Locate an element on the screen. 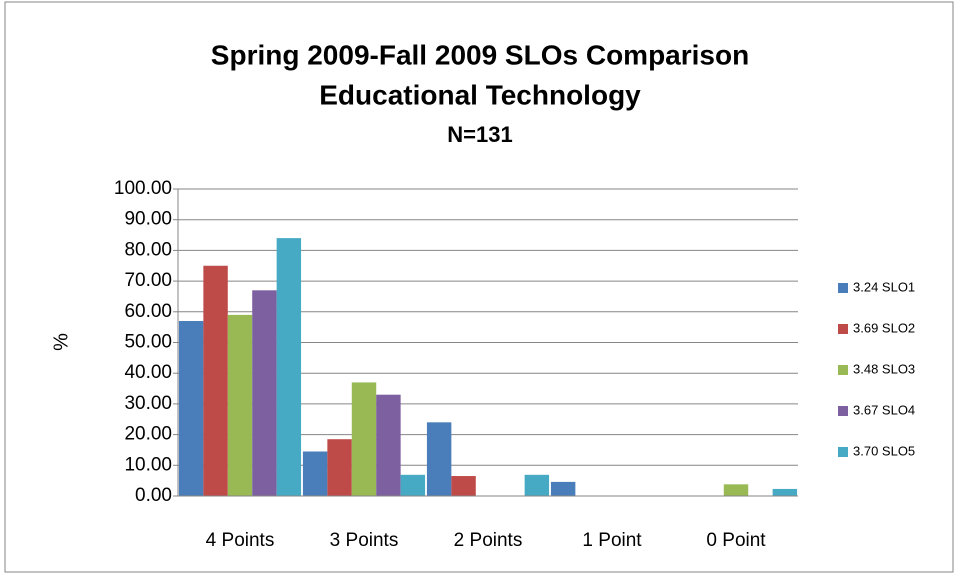  legend-label: 3.48 SLO3 is located at coordinates (884, 368).